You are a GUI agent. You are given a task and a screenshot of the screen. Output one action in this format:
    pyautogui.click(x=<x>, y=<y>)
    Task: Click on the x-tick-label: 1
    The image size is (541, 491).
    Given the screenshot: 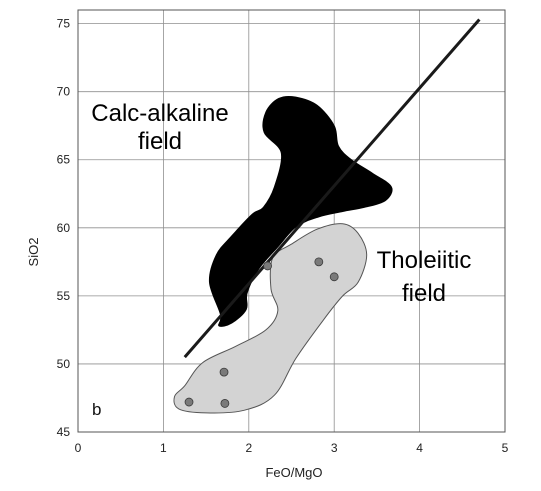 What is the action you would take?
    pyautogui.click(x=163, y=448)
    